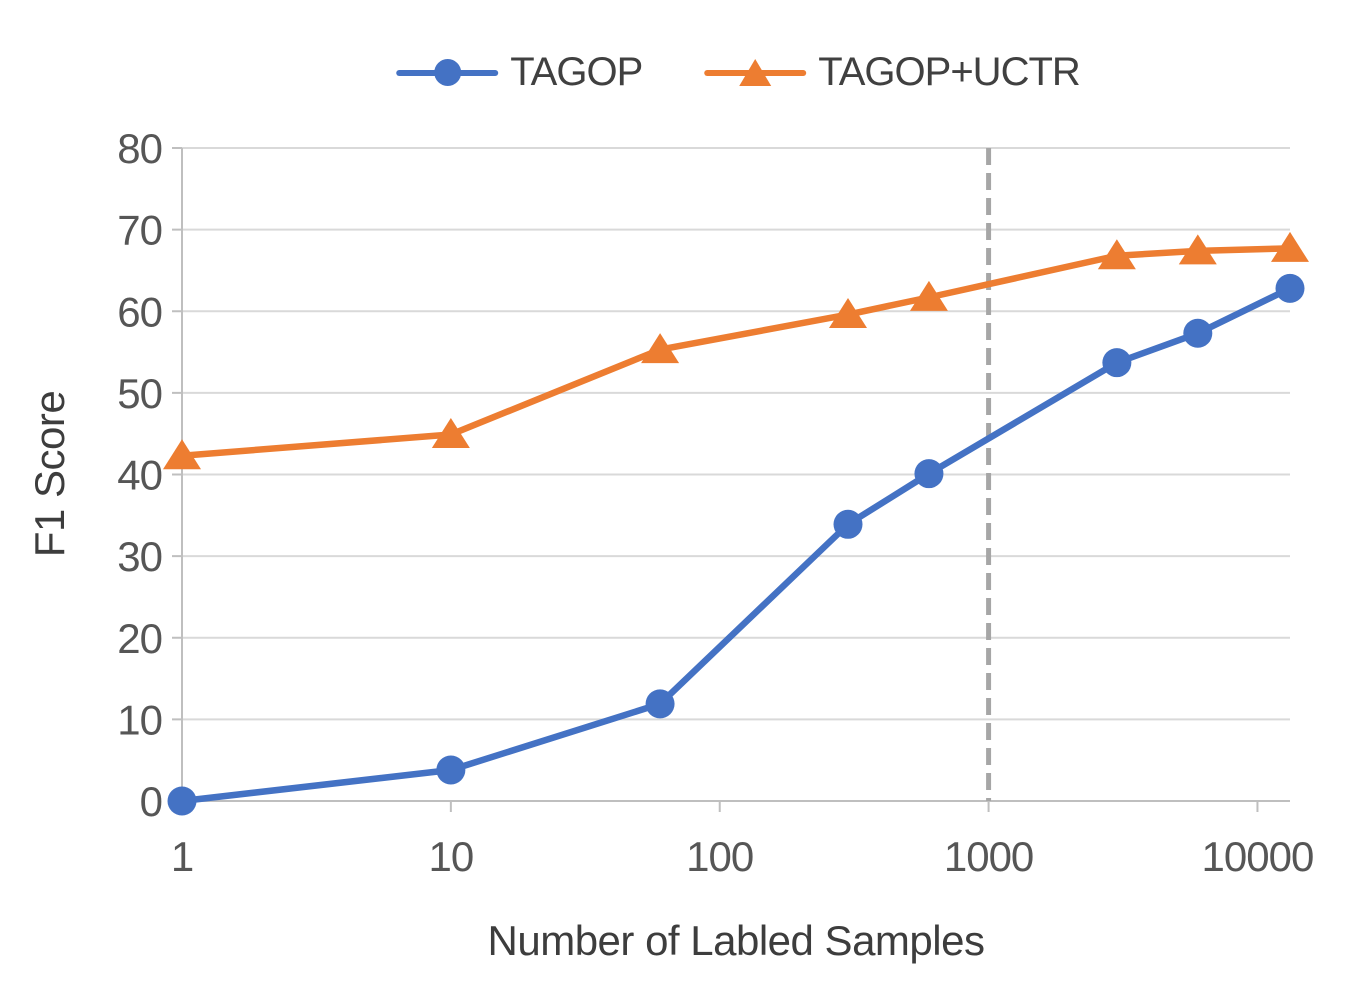  Describe the element at coordinates (139, 230) in the screenshot. I see `y-tick-label: 70` at that location.